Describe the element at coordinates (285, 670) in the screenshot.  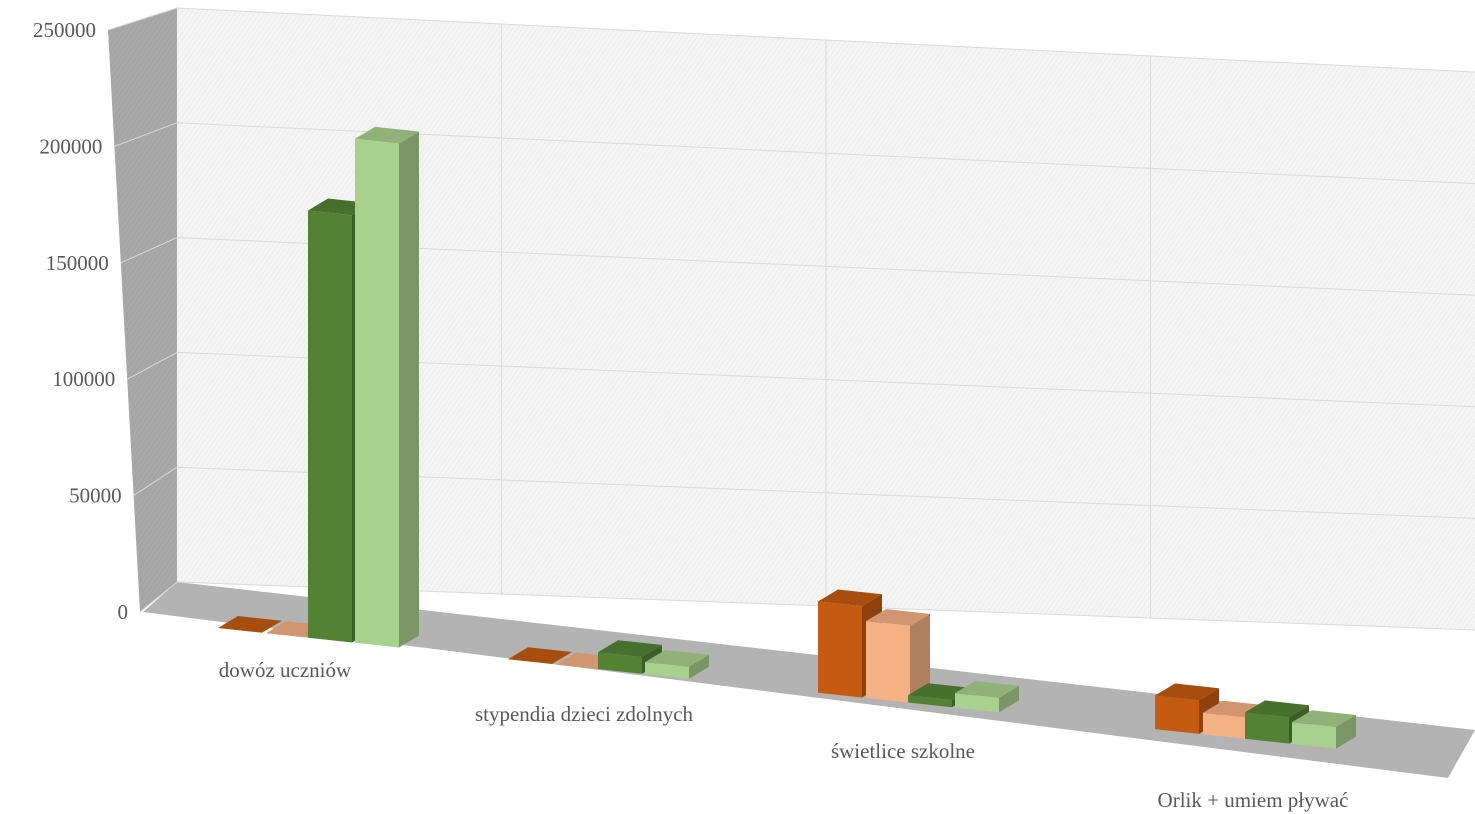
I see `category-label: dowóz uczniów` at that location.